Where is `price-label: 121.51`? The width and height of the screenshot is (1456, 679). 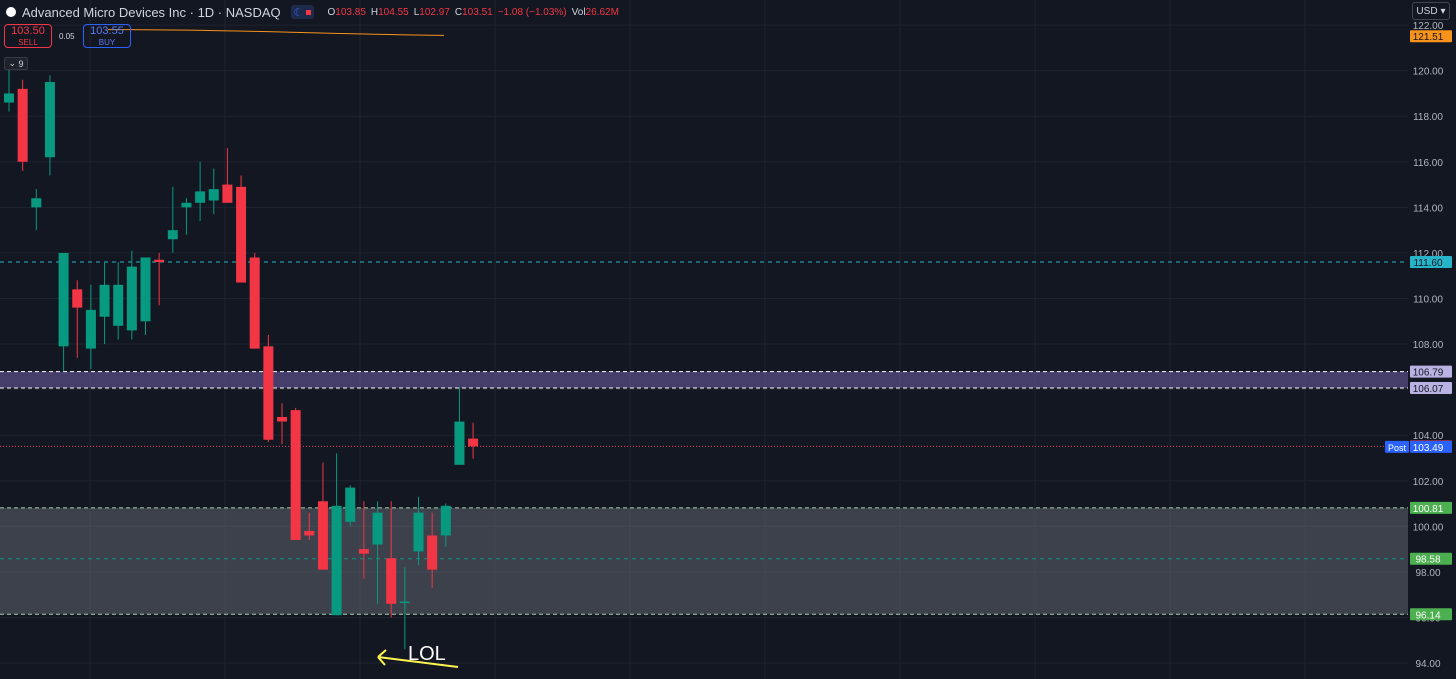
price-label: 121.51 is located at coordinates (1431, 36).